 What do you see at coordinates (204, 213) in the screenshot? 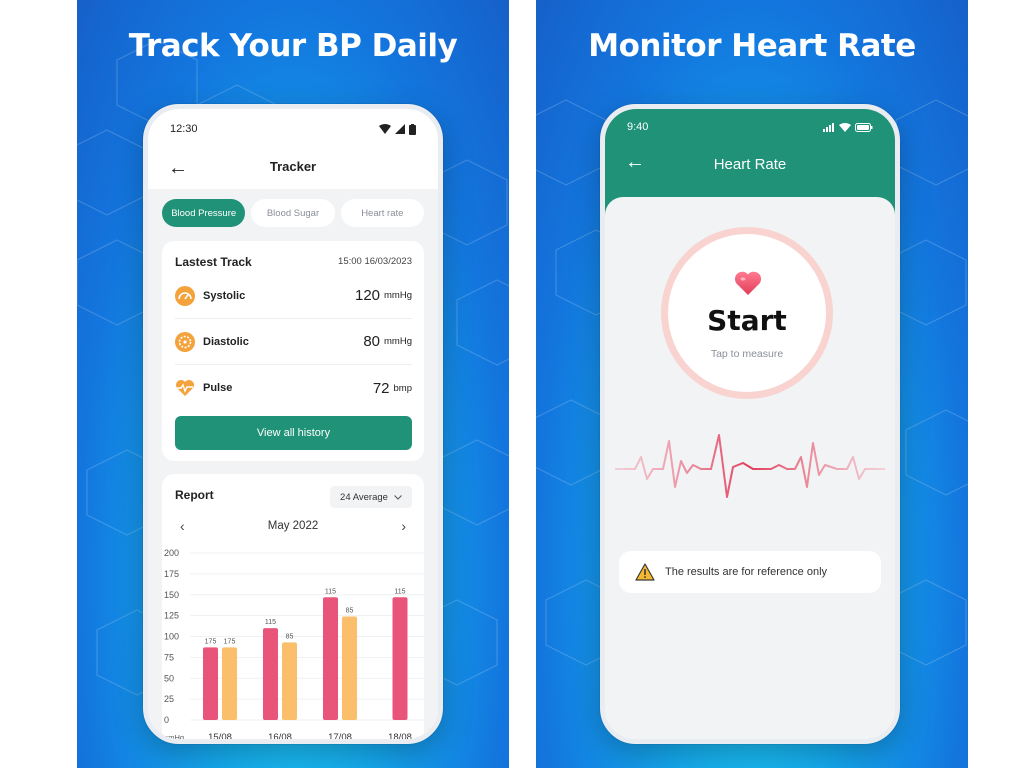
I see `tab-blood-pressure: Blood Pressure` at bounding box center [204, 213].